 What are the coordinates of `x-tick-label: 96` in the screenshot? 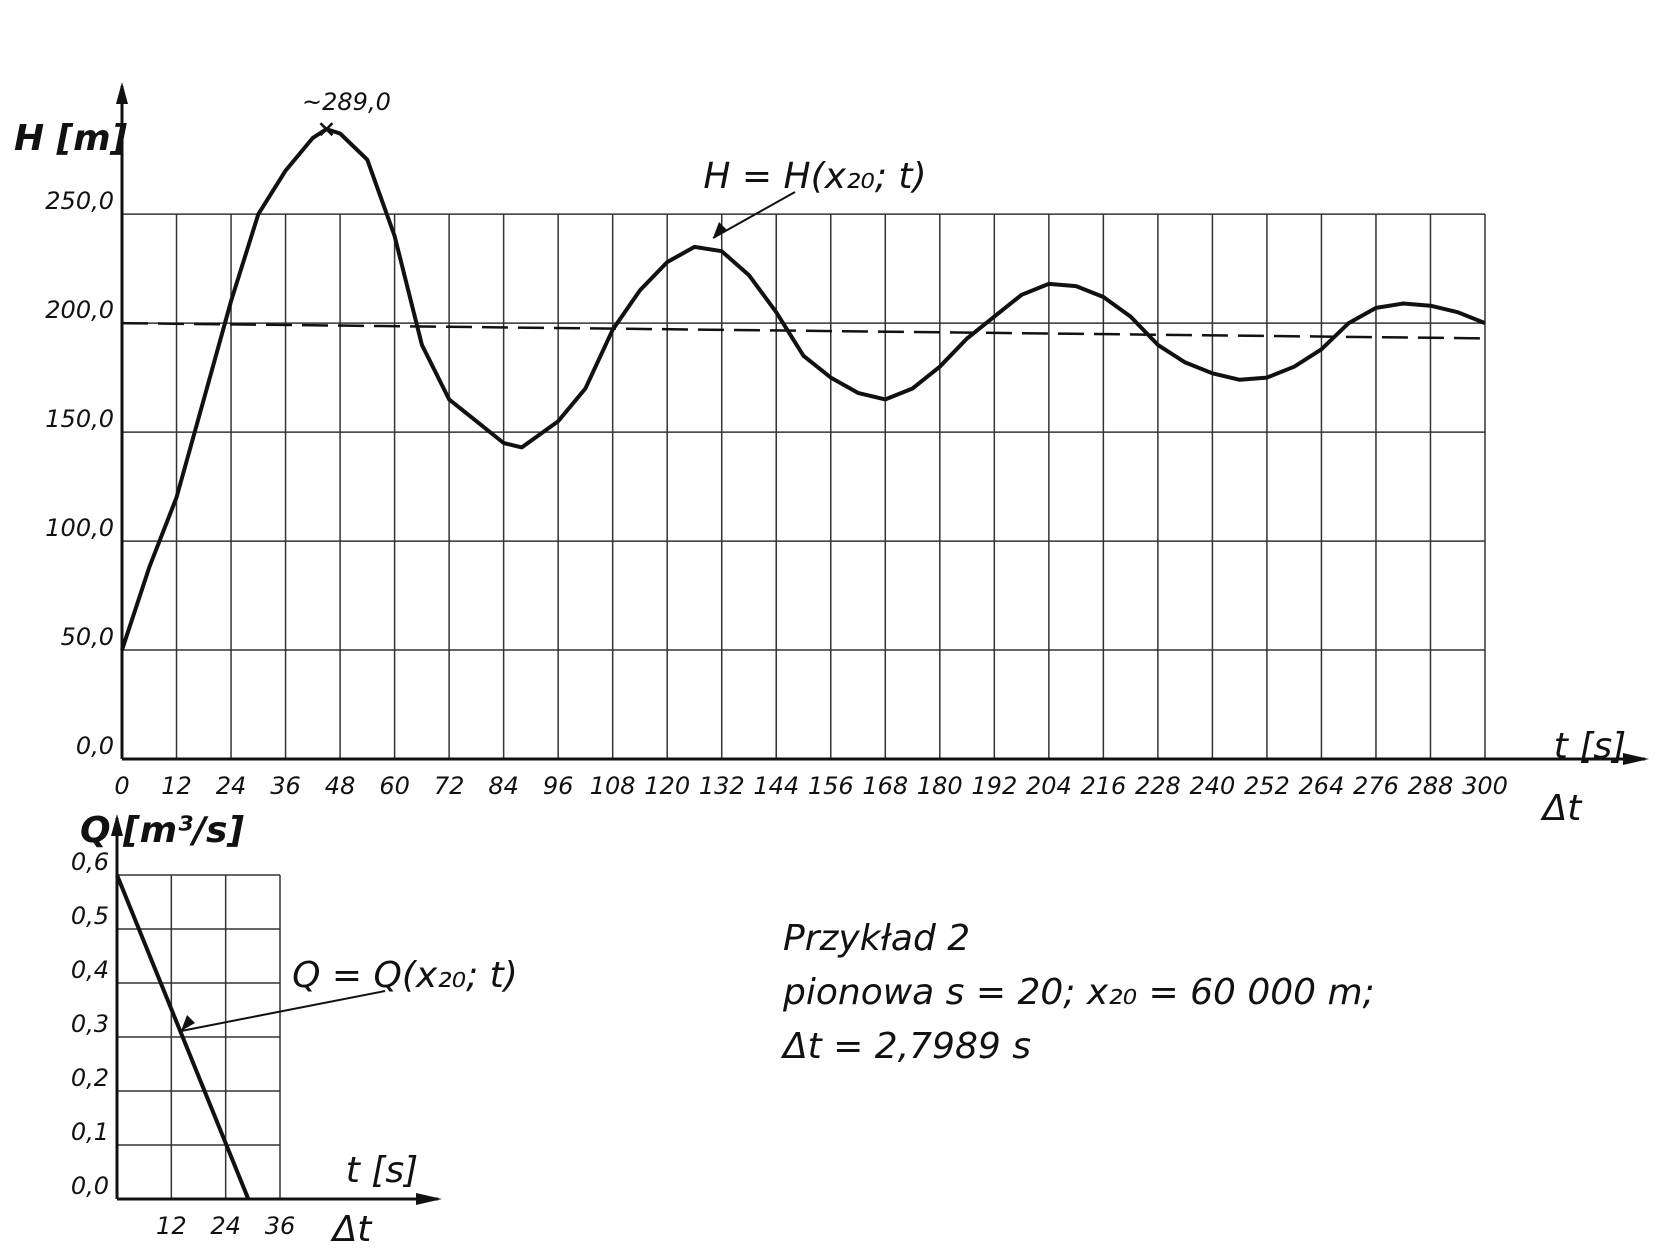 It's located at (558, 786).